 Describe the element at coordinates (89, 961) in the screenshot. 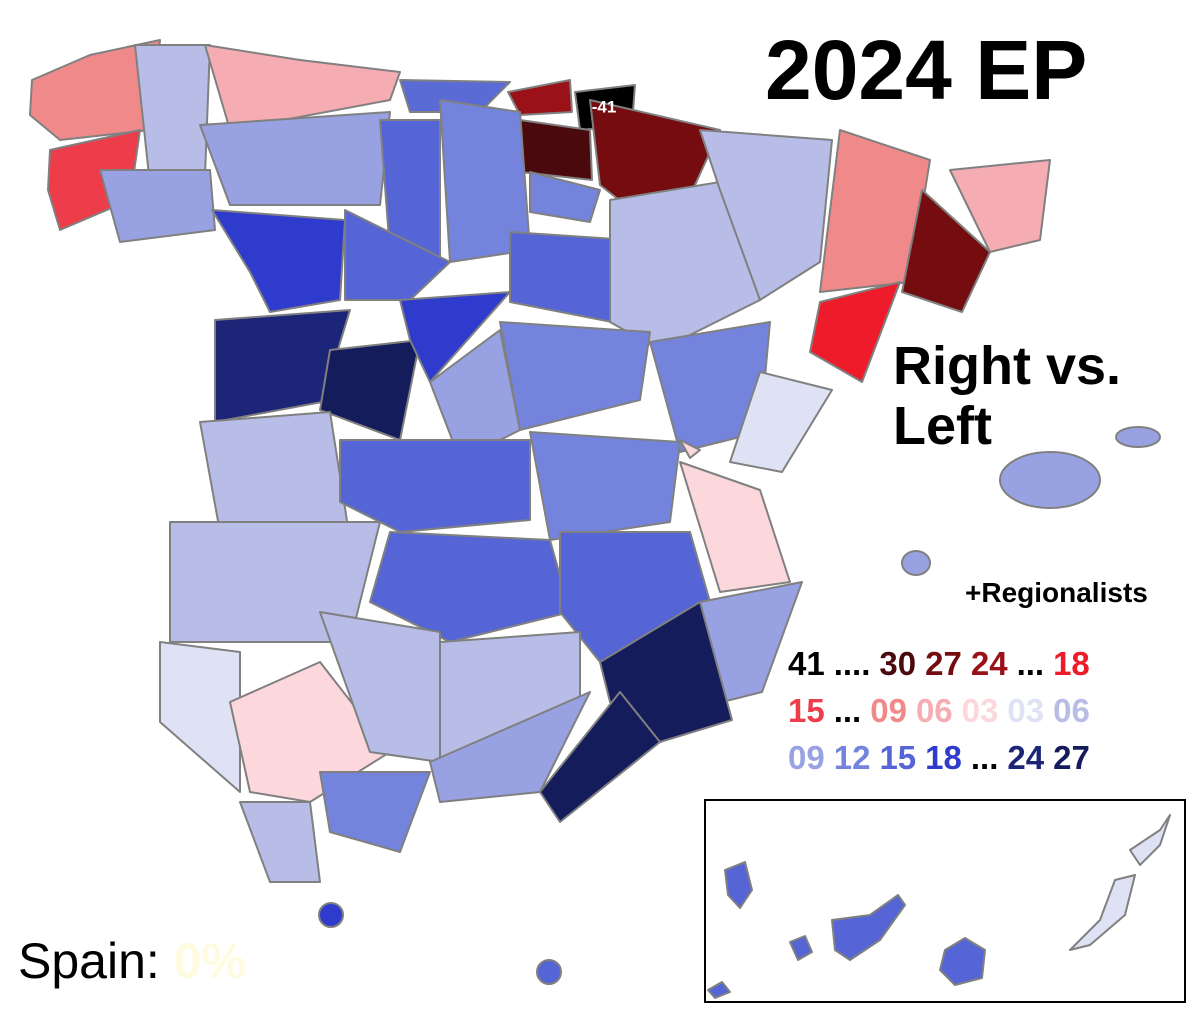

I see `summary-label: Spain:` at that location.